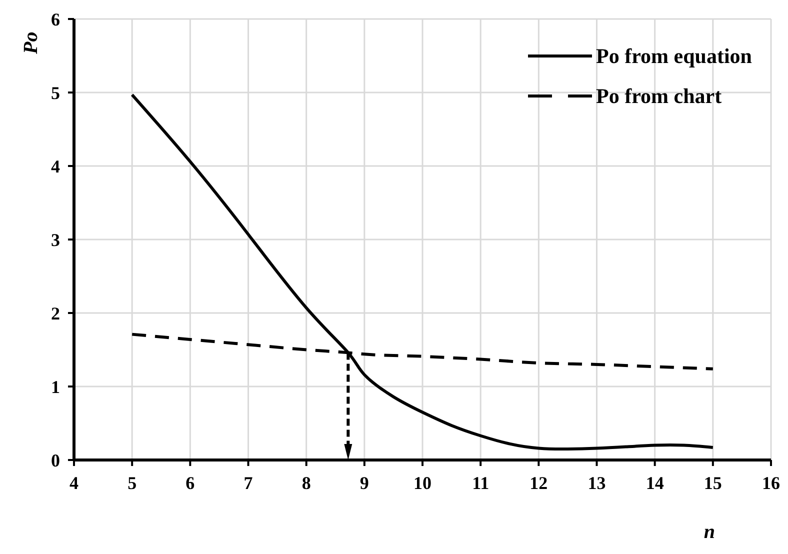 Image resolution: width=788 pixels, height=554 pixels. Describe the element at coordinates (55, 19) in the screenshot. I see `y-tick-label: 6` at that location.